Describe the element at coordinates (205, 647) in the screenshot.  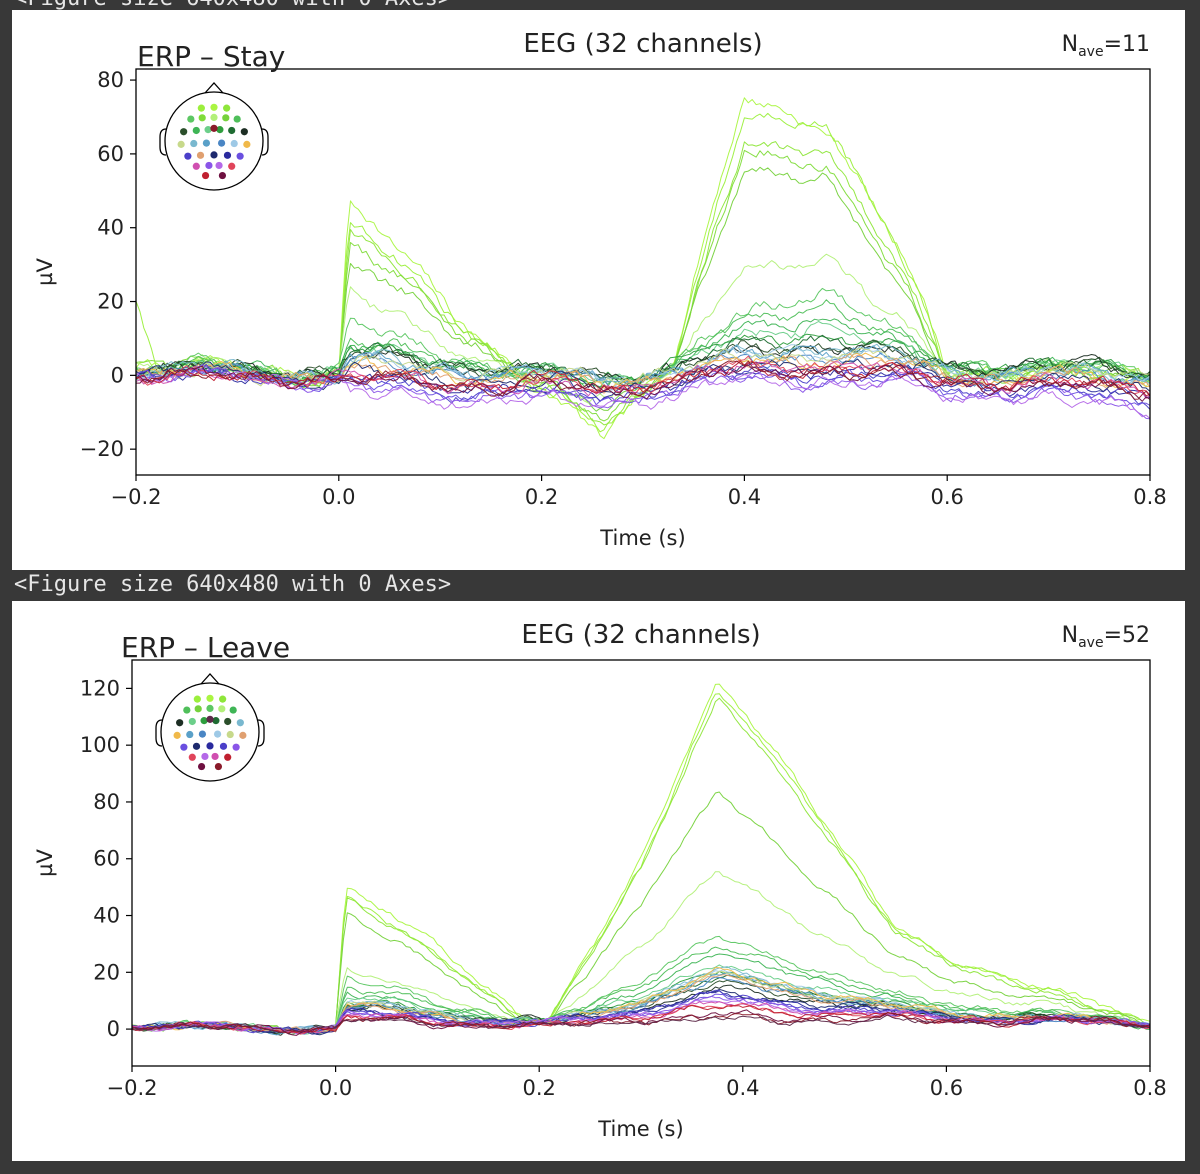
I see `figure-suptitle: ERP – Leave` at that location.